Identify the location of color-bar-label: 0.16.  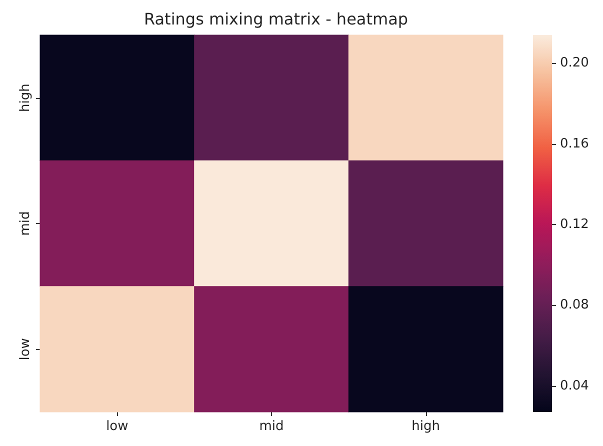
(574, 144).